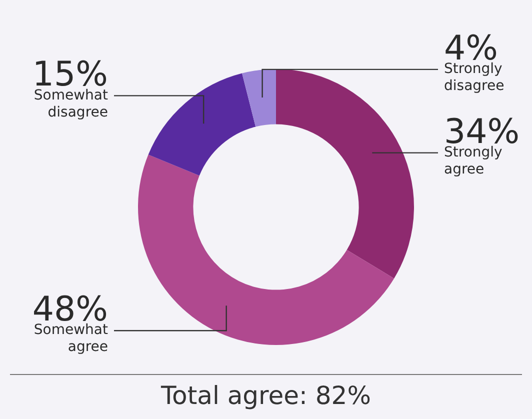 This screenshot has width=532, height=419. I want to click on slice-label: Somewhat disagree, so click(71, 103).